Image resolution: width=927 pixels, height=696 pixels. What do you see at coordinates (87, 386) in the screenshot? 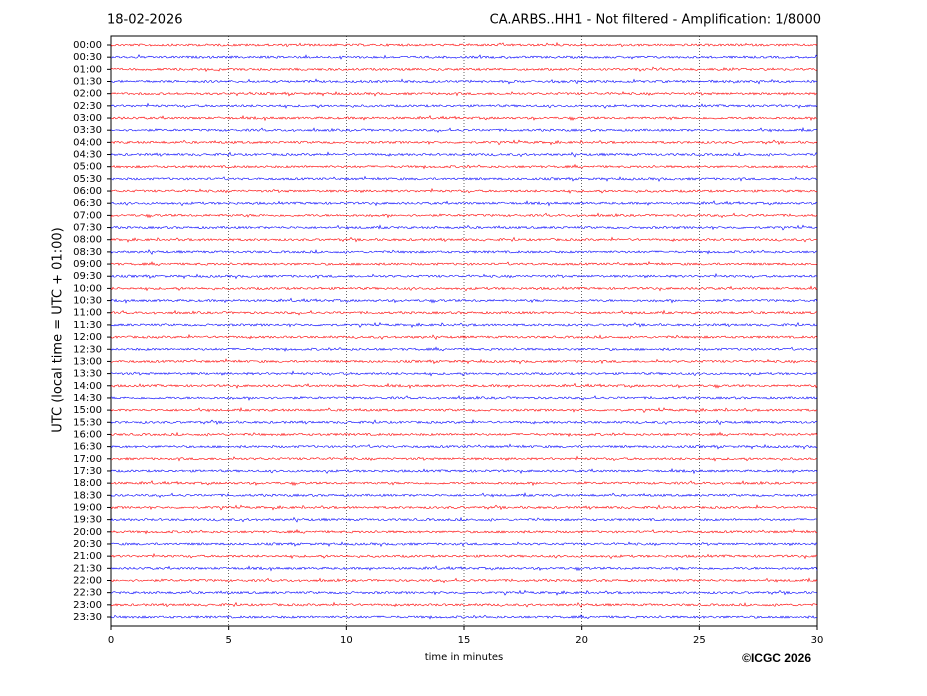
I see `y-tick-label: 14:00` at bounding box center [87, 386].